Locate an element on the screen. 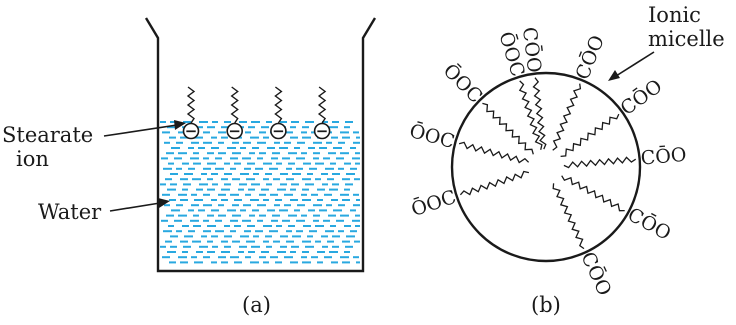 The image size is (736, 325). water-label: Water is located at coordinates (70, 212).